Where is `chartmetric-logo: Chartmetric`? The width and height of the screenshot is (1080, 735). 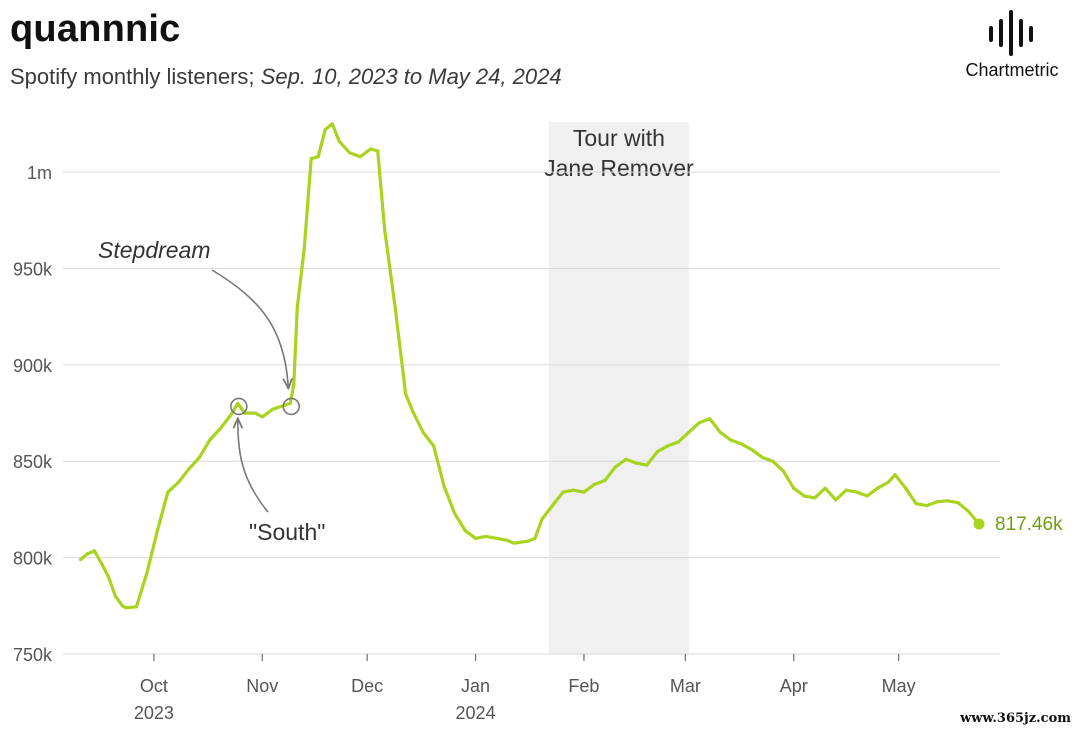
chartmetric-logo: Chartmetric is located at coordinates (1012, 44).